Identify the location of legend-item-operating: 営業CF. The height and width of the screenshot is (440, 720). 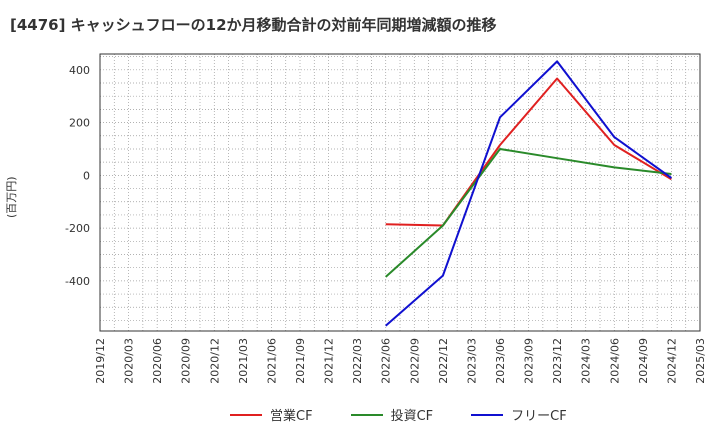
(271, 414).